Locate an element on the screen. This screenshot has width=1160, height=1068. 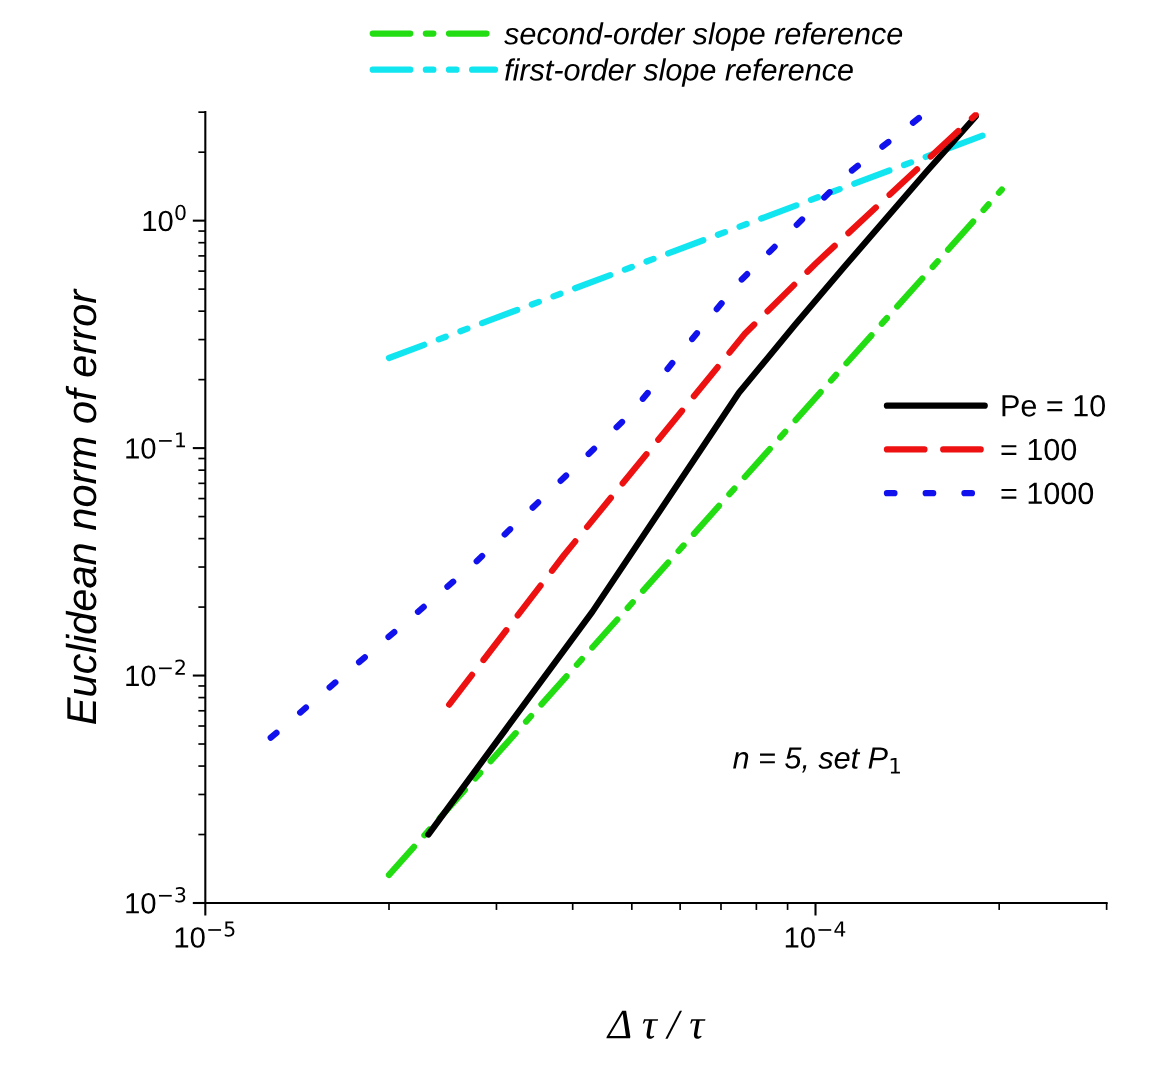
legend-label: second-order slope reference is located at coordinates (703, 36).